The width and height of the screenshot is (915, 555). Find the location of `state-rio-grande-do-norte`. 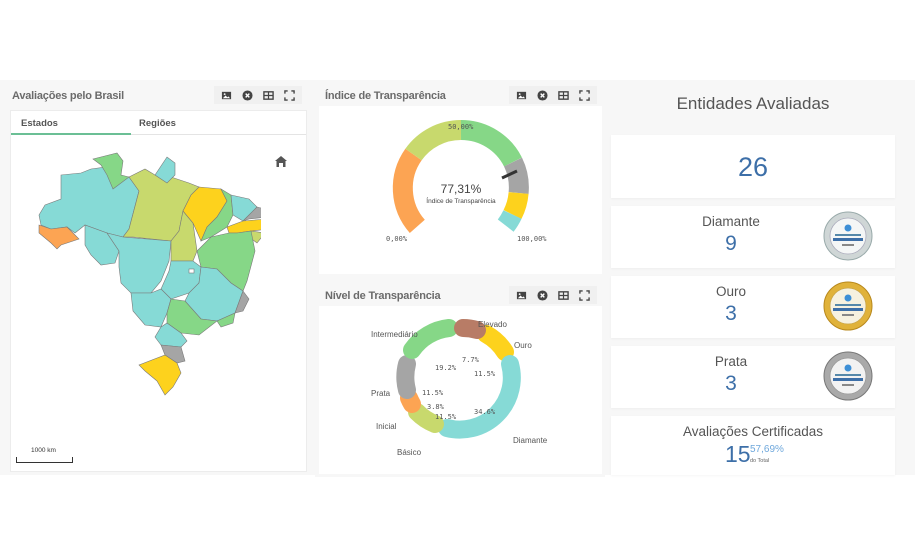

state-rio-grande-do-norte is located at coordinates (251, 214).